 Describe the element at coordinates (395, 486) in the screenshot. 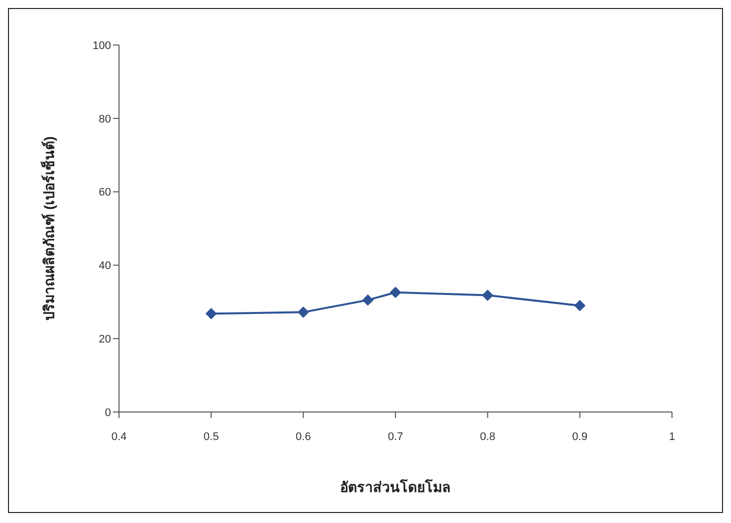

I see `x-axis-title: อัตราส่วนโดยโมล` at that location.